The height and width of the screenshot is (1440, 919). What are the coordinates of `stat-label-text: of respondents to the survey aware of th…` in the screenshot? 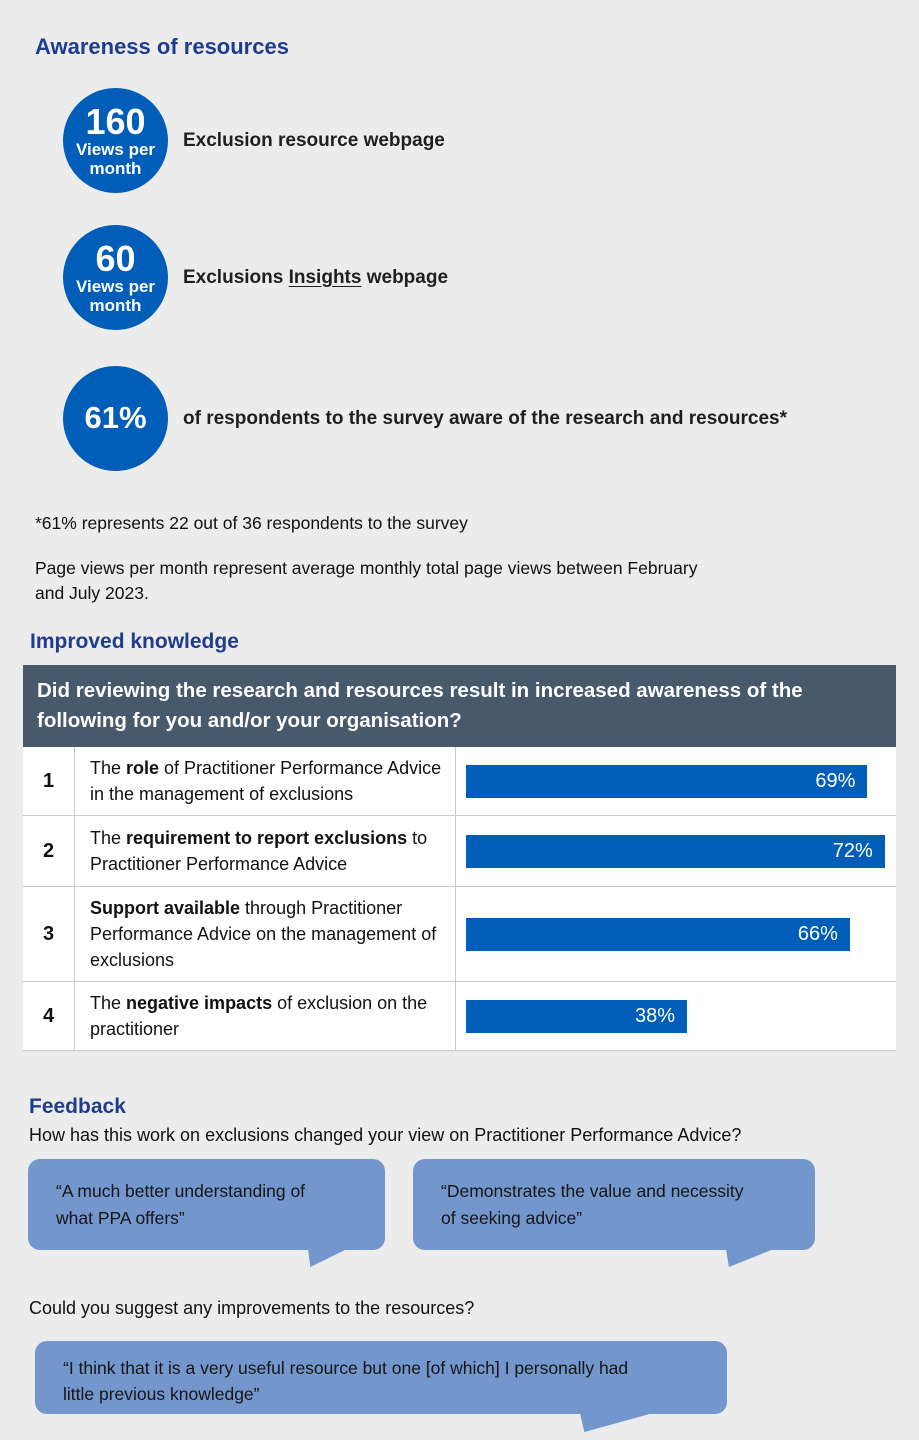 It's located at (485, 418).